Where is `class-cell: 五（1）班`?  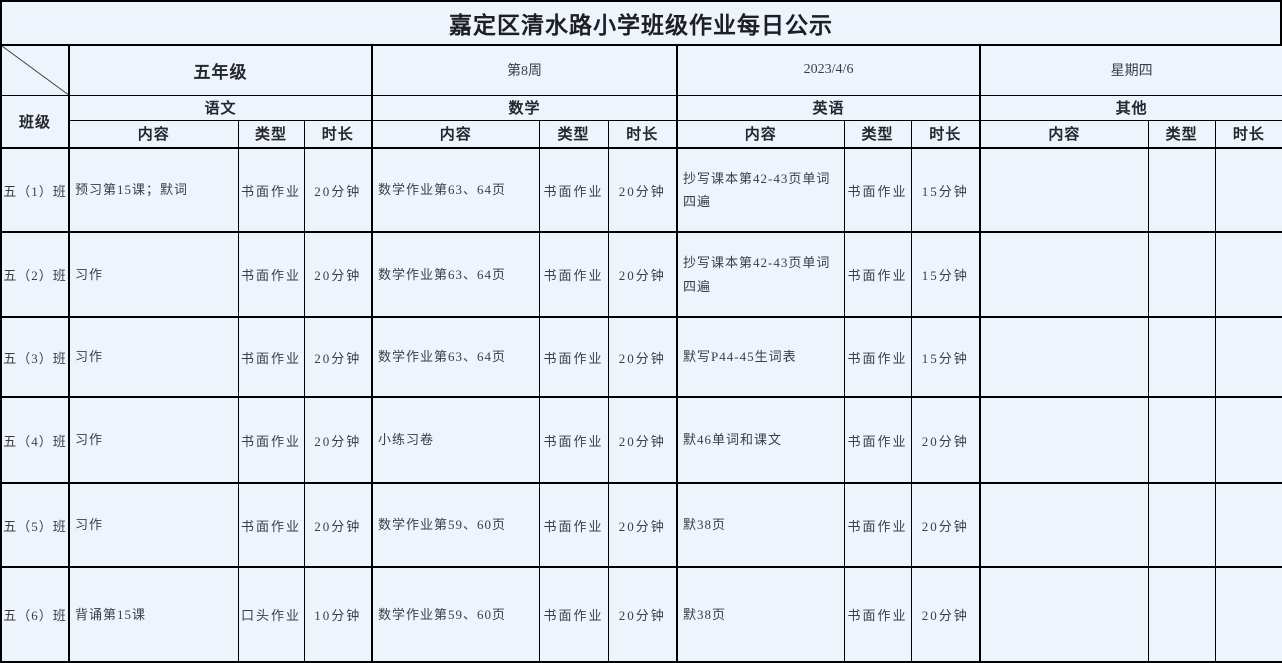 class-cell: 五（1）班 is located at coordinates (35, 190).